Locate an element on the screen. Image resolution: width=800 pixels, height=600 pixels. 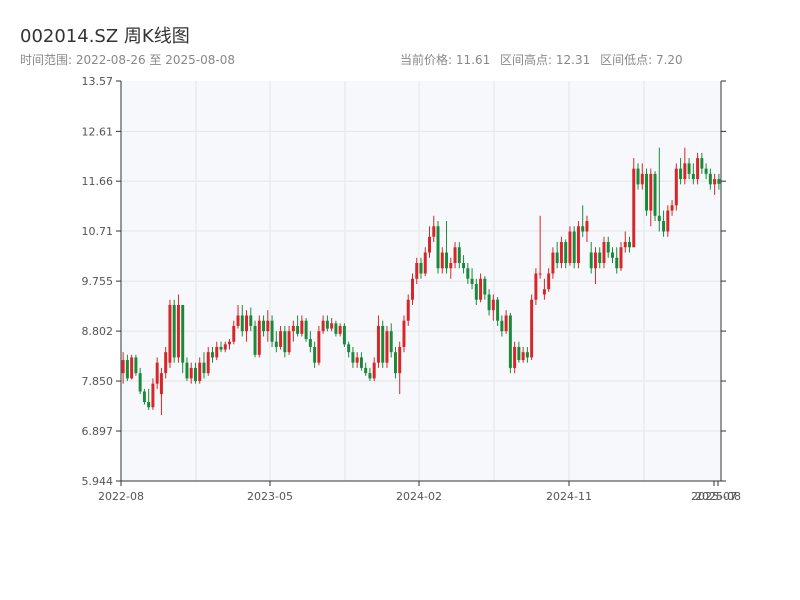
x-tick-label: 2025-07 is located at coordinates (714, 496).